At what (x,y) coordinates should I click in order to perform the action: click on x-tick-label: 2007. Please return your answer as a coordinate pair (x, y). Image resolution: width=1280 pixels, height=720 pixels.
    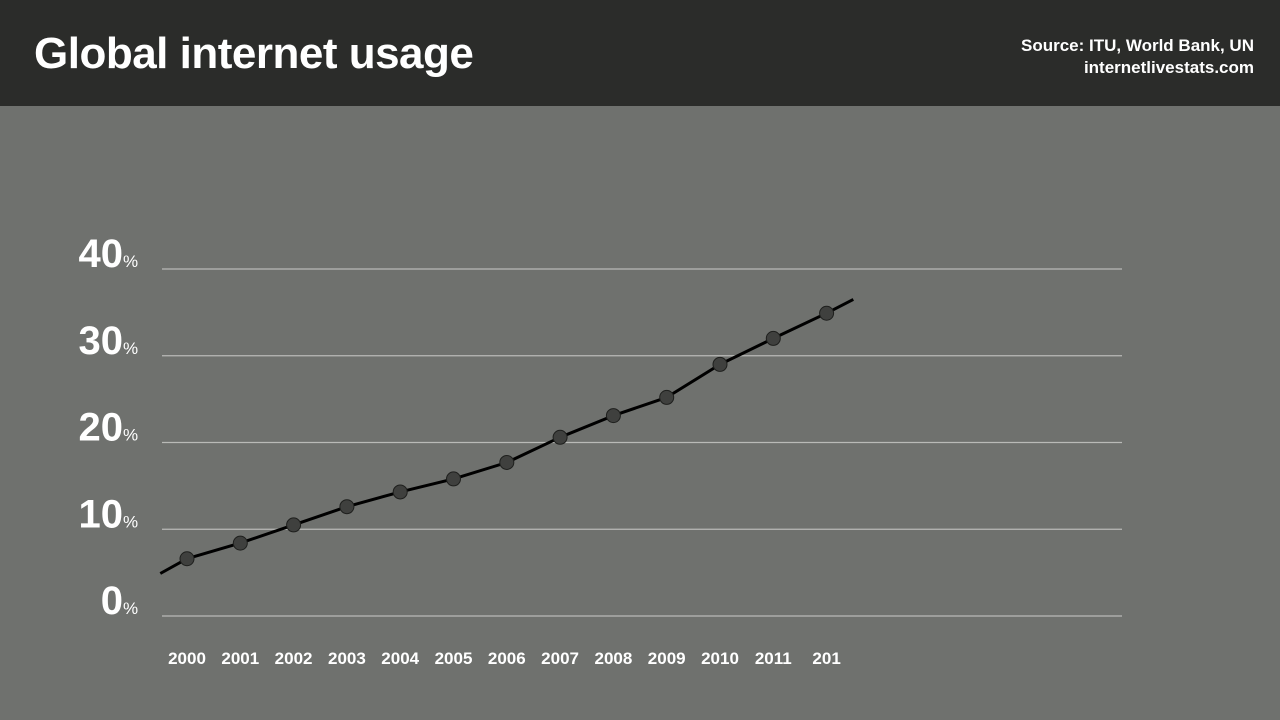
    Looking at the image, I should click on (560, 658).